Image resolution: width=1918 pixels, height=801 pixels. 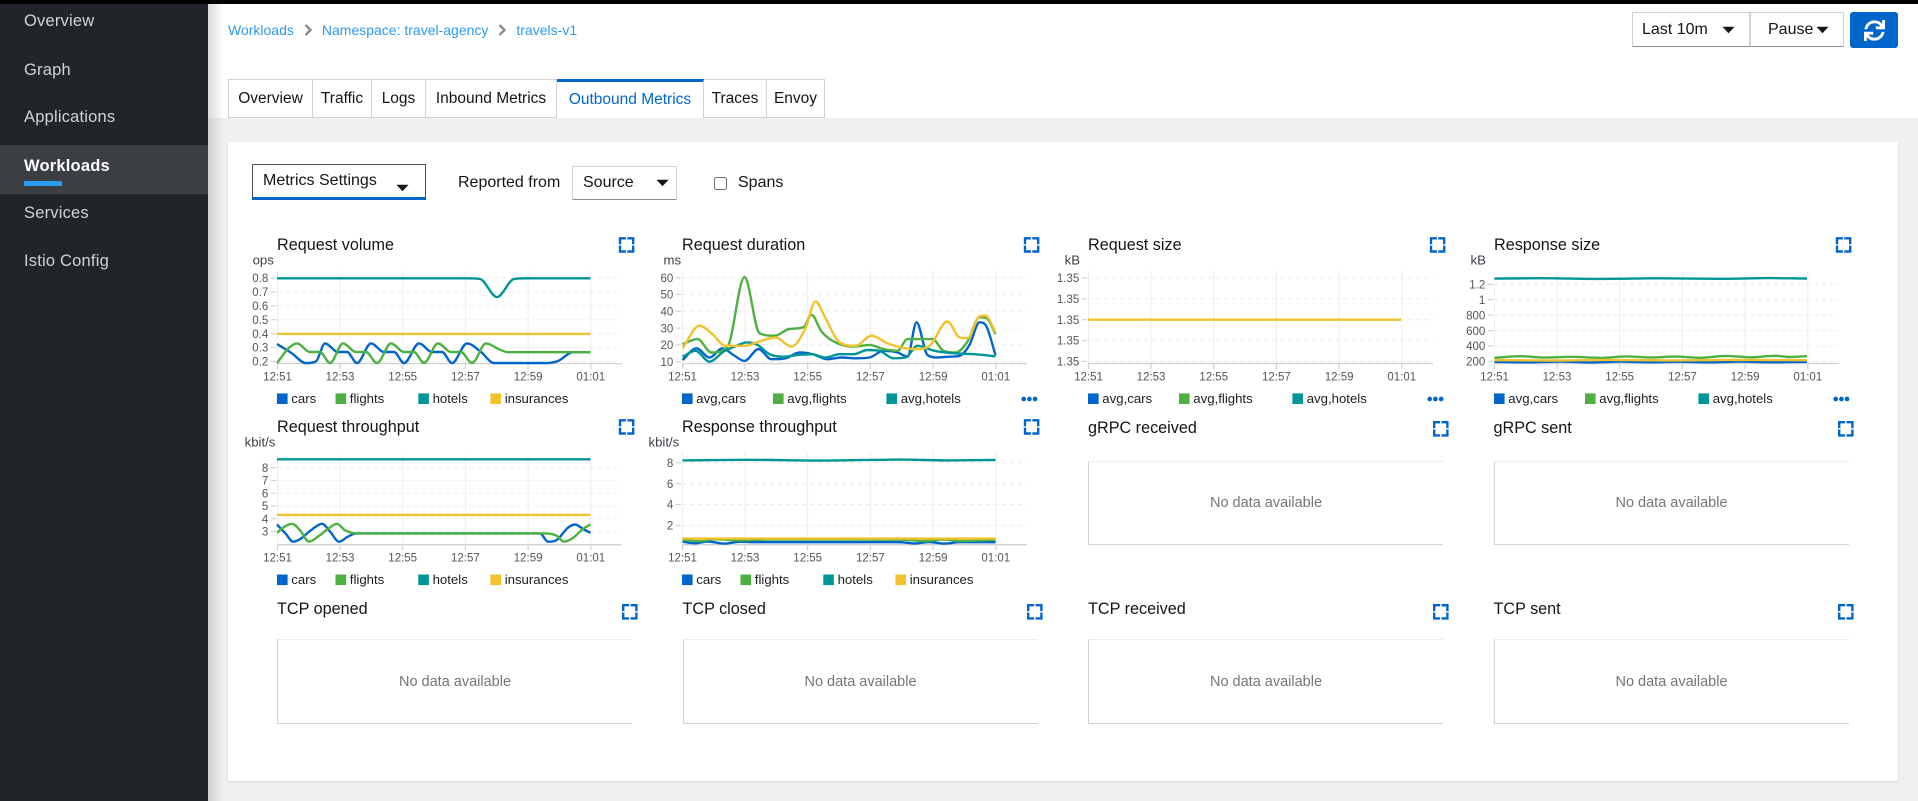 What do you see at coordinates (260, 335) in the screenshot?
I see `svg-text: 0.4` at bounding box center [260, 335].